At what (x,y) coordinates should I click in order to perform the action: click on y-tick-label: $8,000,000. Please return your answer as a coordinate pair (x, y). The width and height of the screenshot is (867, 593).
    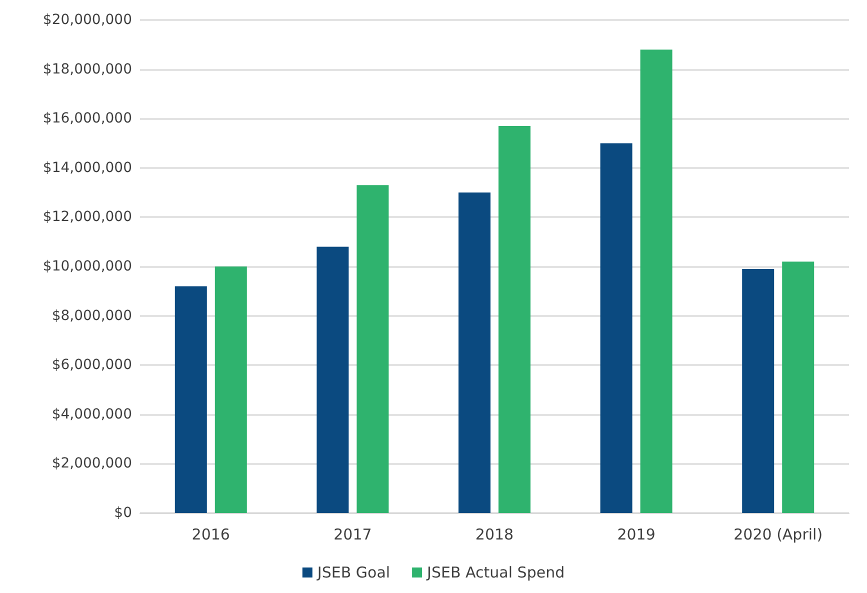
    Looking at the image, I should click on (92, 316).